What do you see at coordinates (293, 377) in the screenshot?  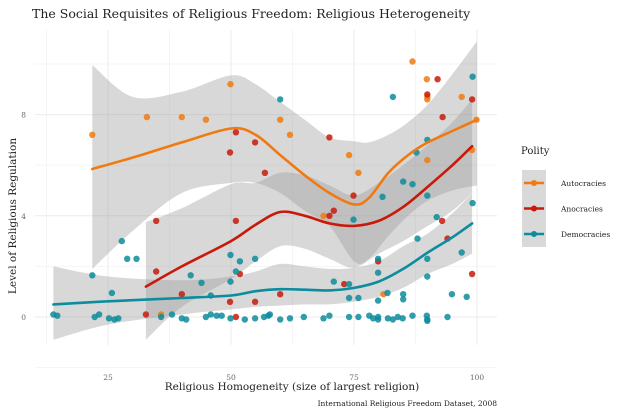 I see `x-axis-ticks: 25 50 75 100` at bounding box center [293, 377].